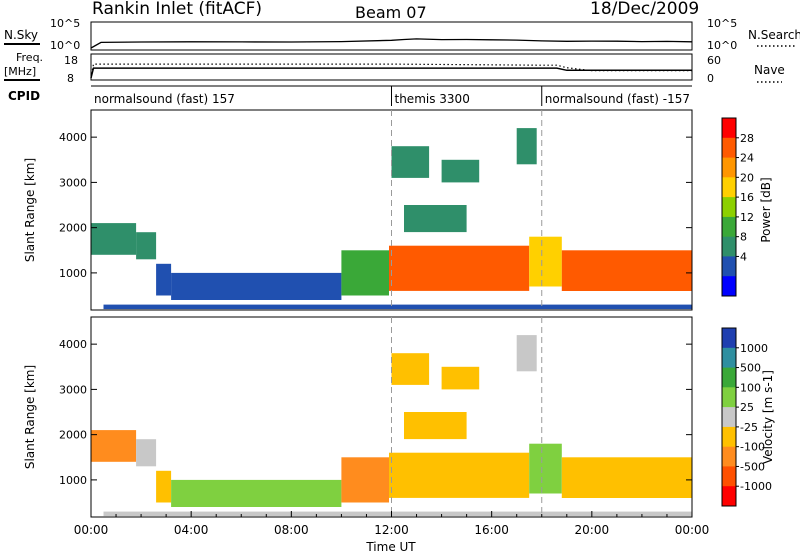 Image resolution: width=800 pixels, height=554 pixels. I want to click on freq-label-line2: [MHz], so click(20, 71).